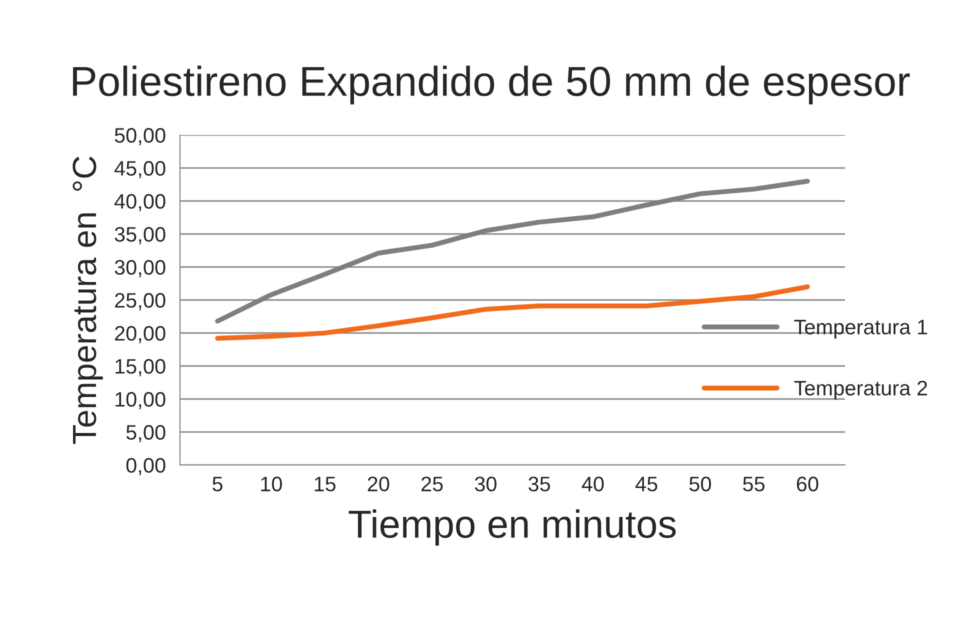 This screenshot has width=958, height=631. Describe the element at coordinates (141, 401) in the screenshot. I see `y-tick-label: 10,00` at that location.